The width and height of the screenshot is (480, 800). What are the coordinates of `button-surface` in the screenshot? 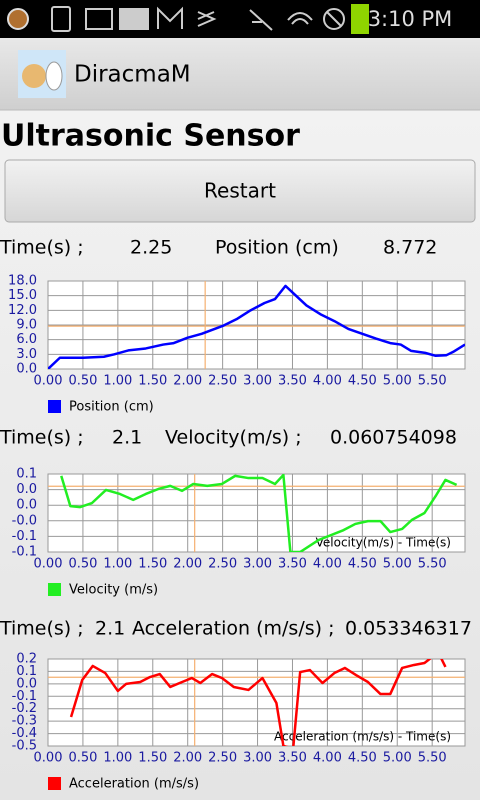 It's located at (240, 191).